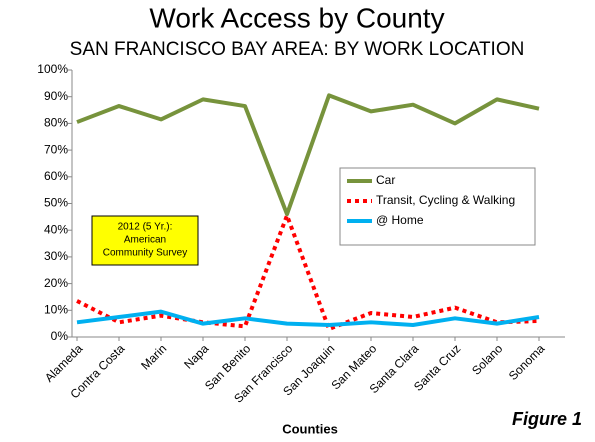 The height and width of the screenshot is (442, 595). What do you see at coordinates (145, 227) in the screenshot?
I see `annotation: 2012 (5 Yr.):` at bounding box center [145, 227].